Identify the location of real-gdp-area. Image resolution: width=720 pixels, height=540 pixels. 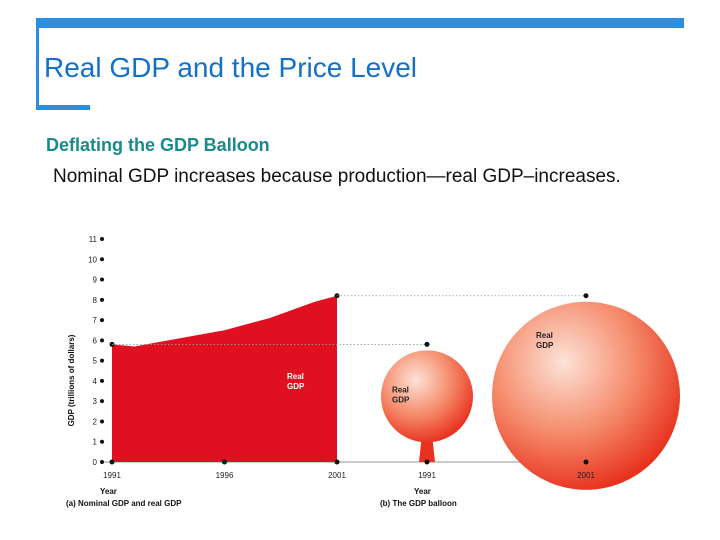
(224, 378).